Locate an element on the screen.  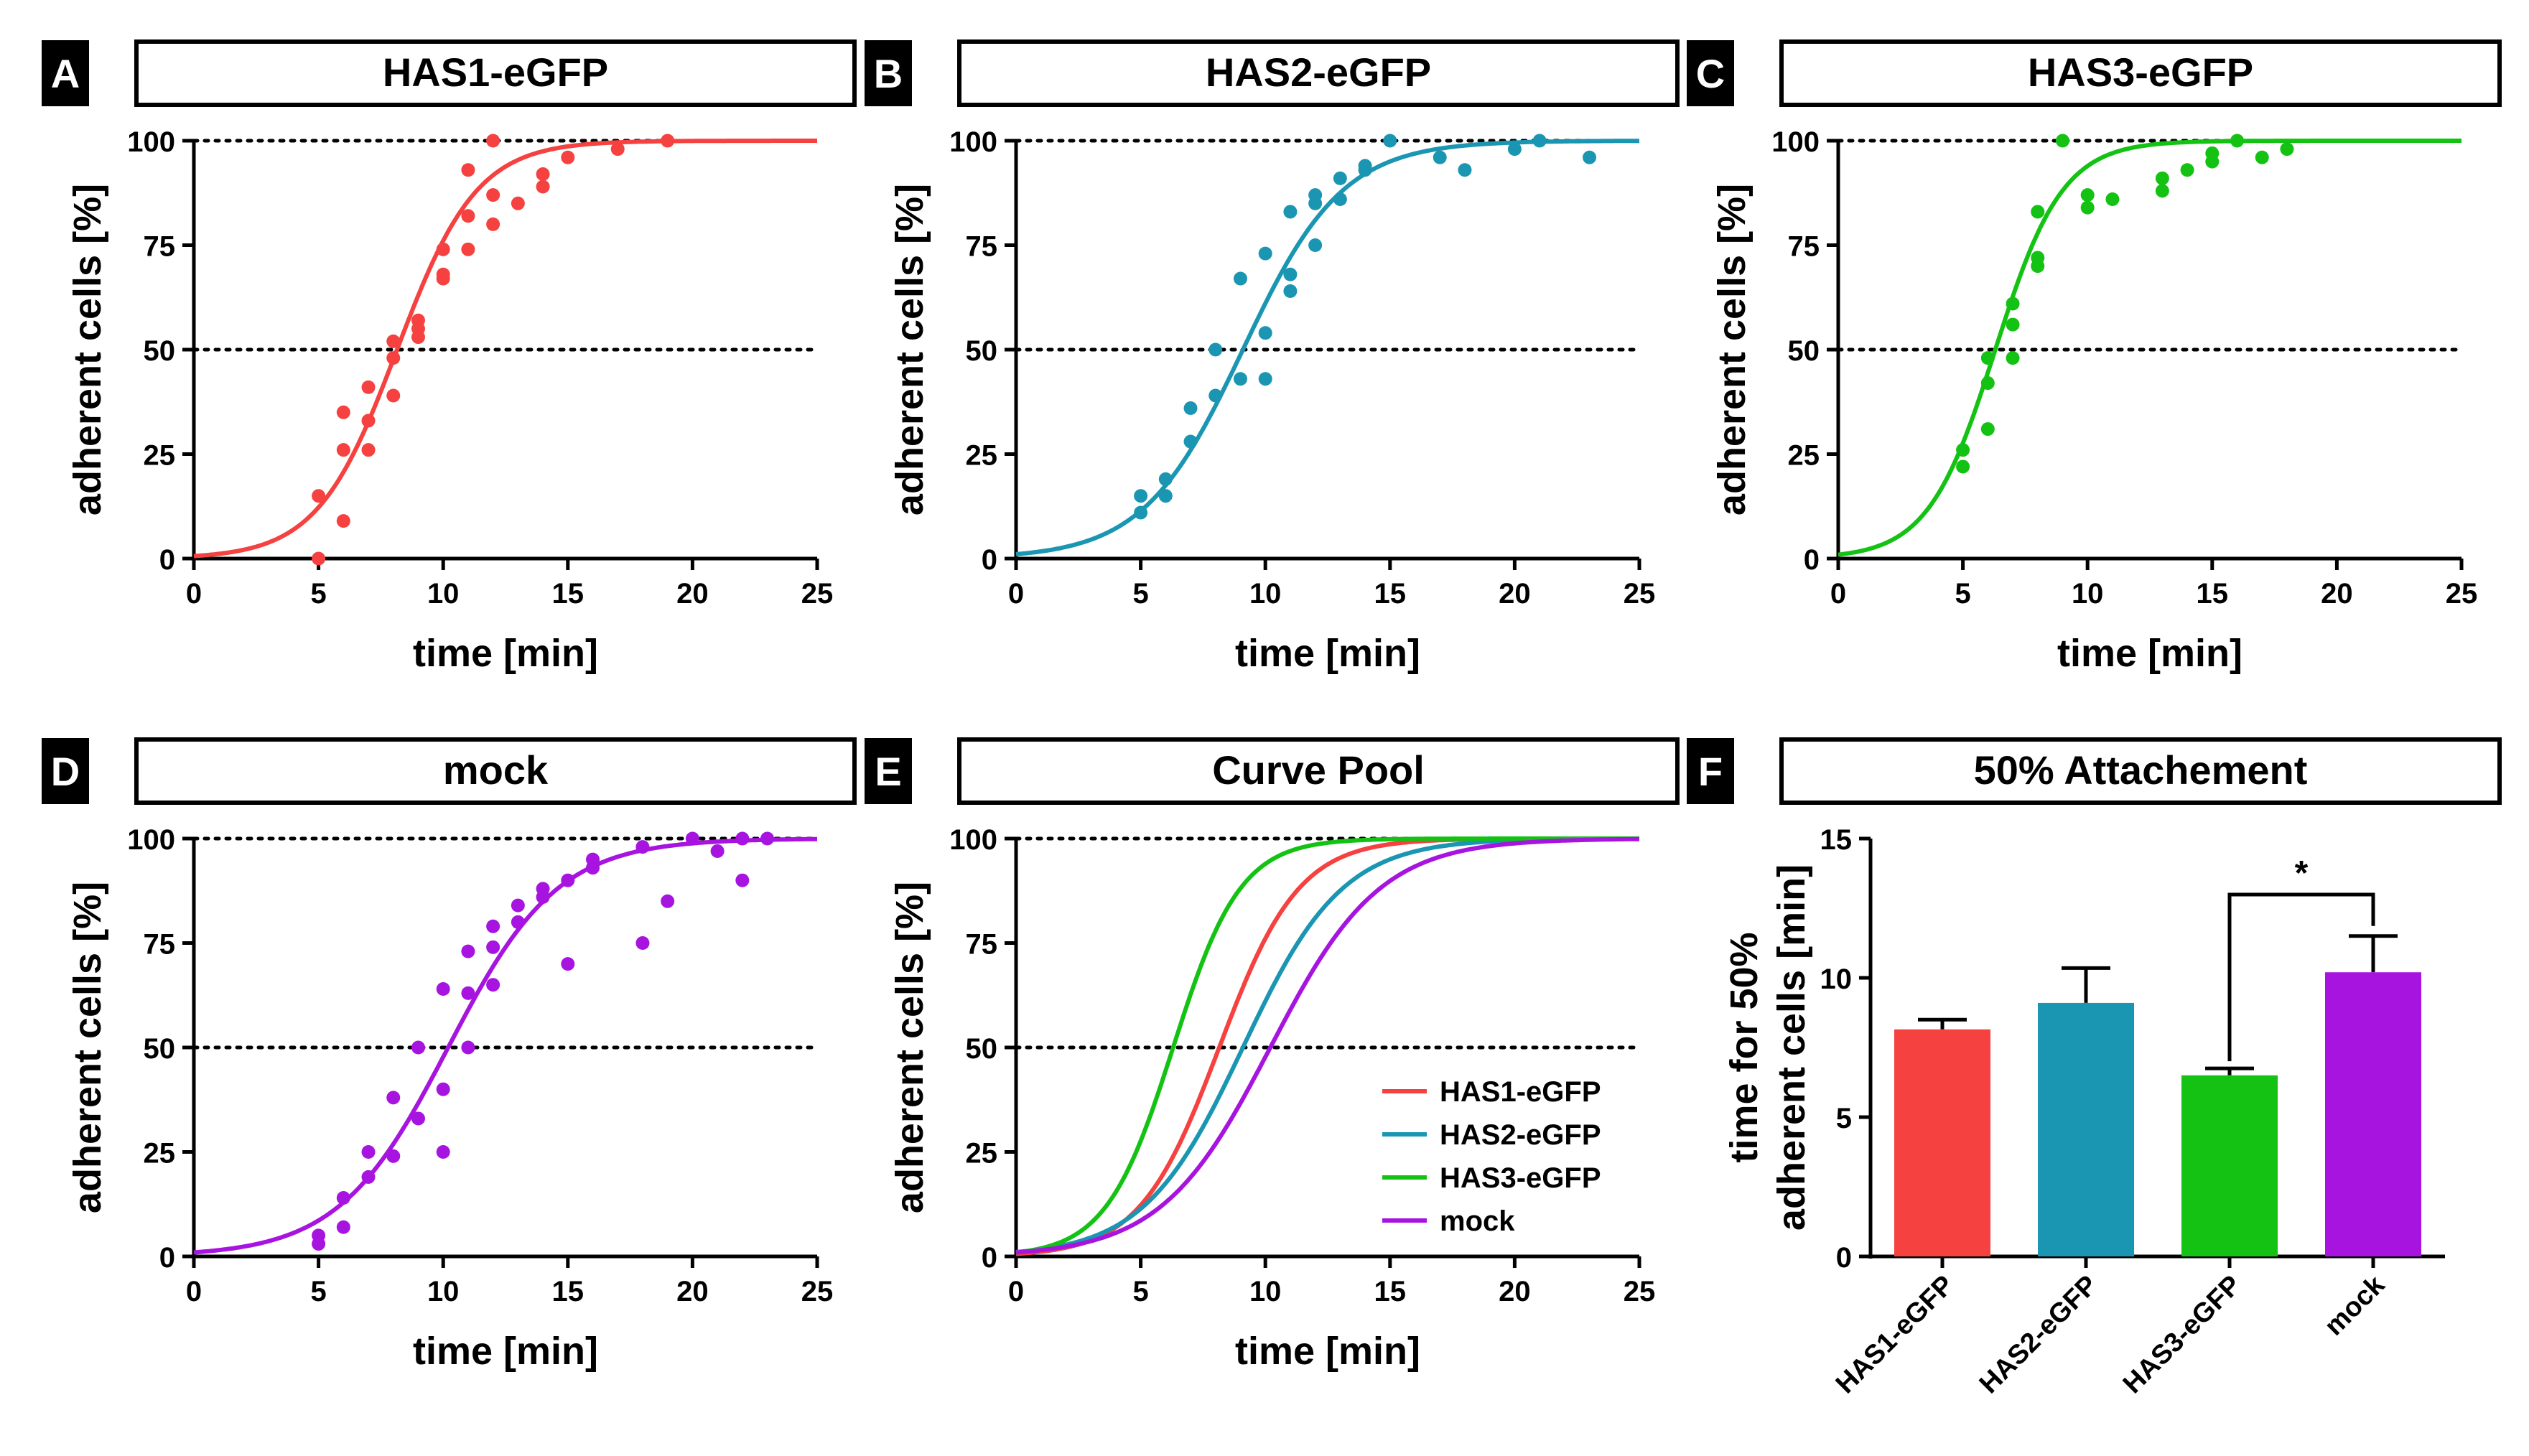
legend-label: mock is located at coordinates (1477, 1221).